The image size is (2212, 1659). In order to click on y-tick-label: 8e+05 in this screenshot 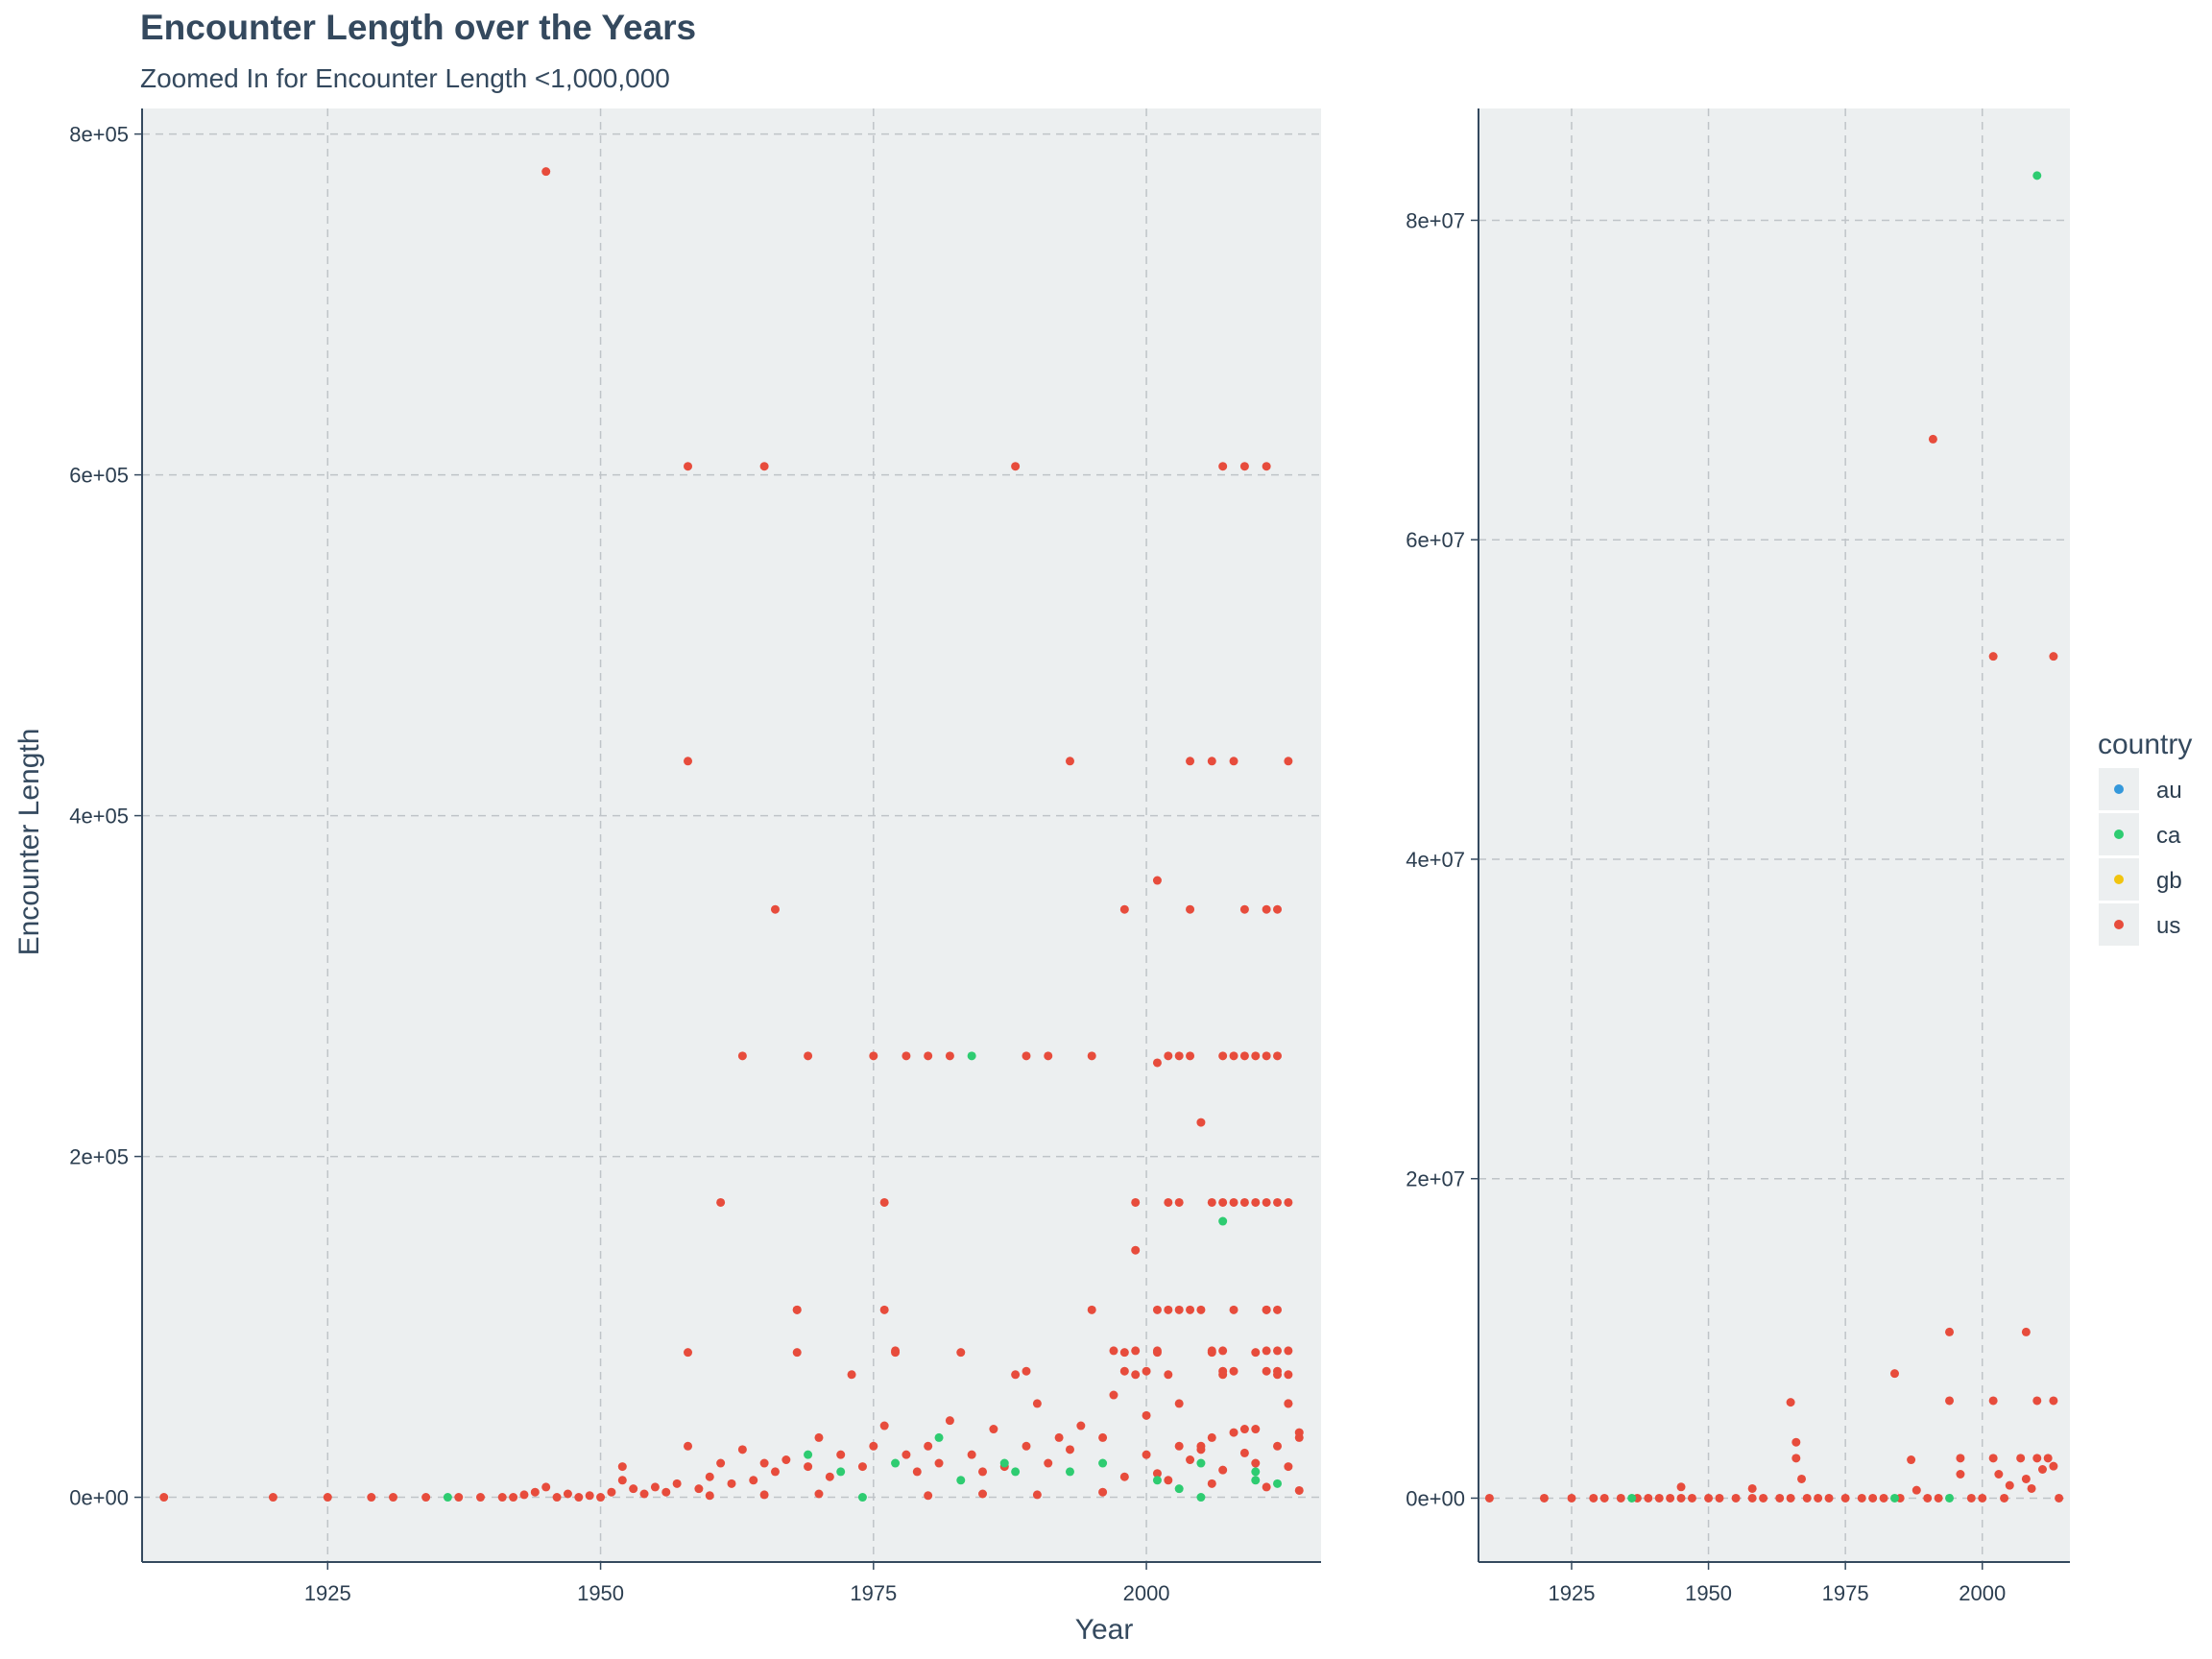, I will do `click(99, 135)`.